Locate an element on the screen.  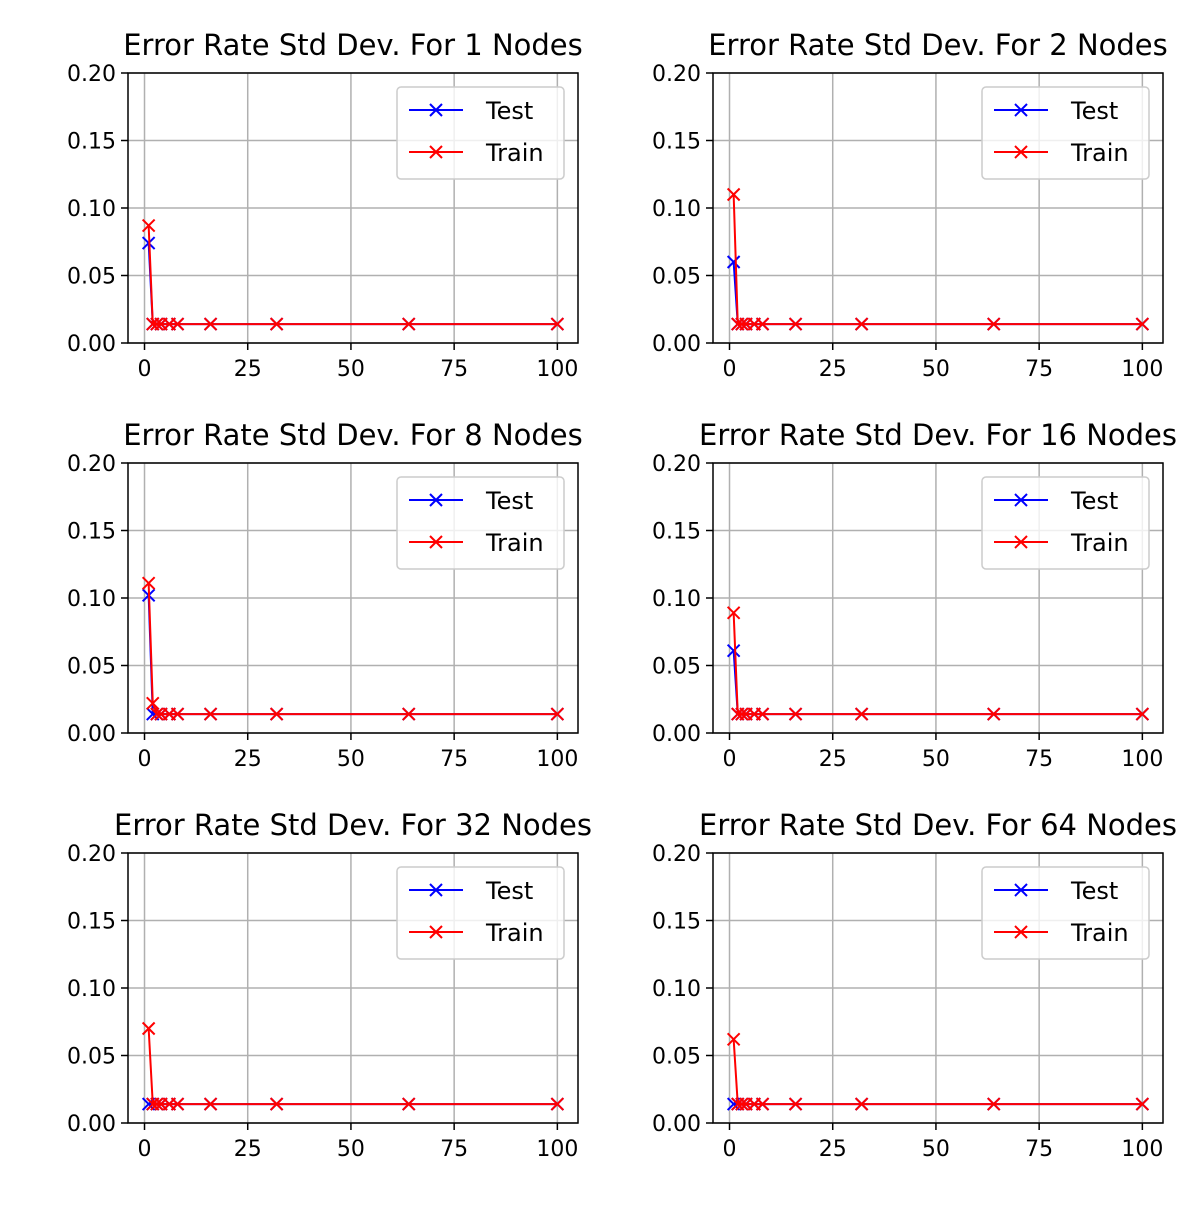
subplot-title: Error Rate Std Dev. For 1 Nodes is located at coordinates (353, 45).